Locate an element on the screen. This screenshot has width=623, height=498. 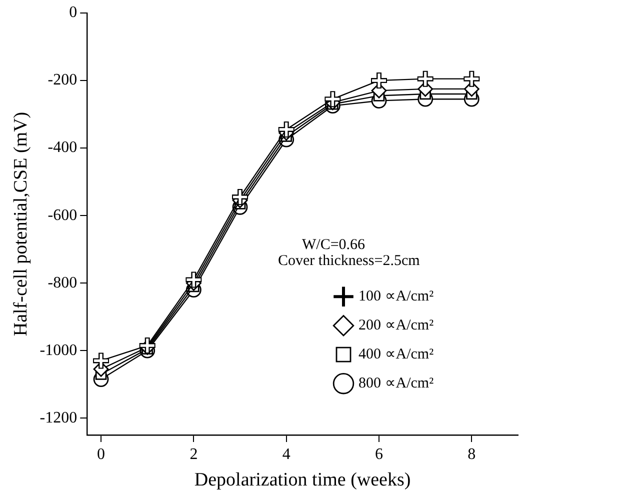
y-tick-label: -1200 is located at coordinates (59, 417).